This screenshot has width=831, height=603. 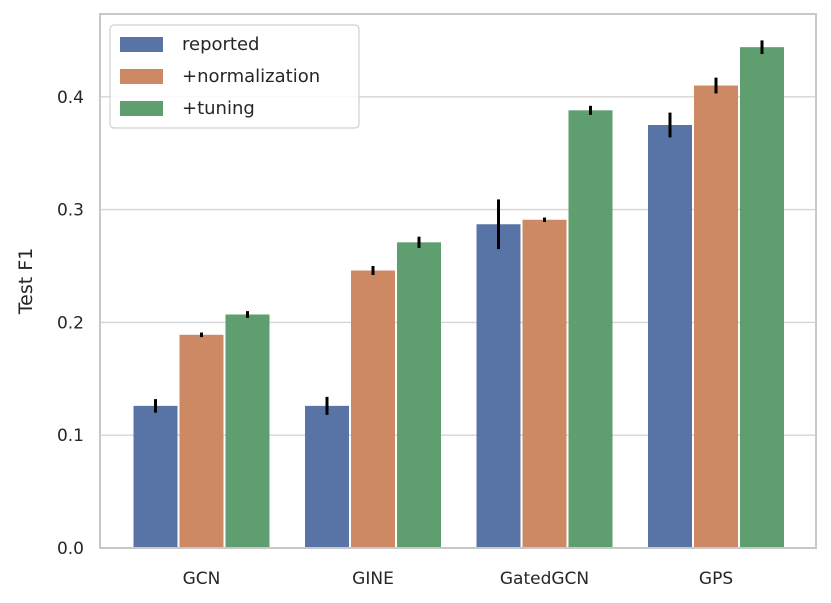 What do you see at coordinates (70, 211) in the screenshot?
I see `y-tick-label: 0.3` at bounding box center [70, 211].